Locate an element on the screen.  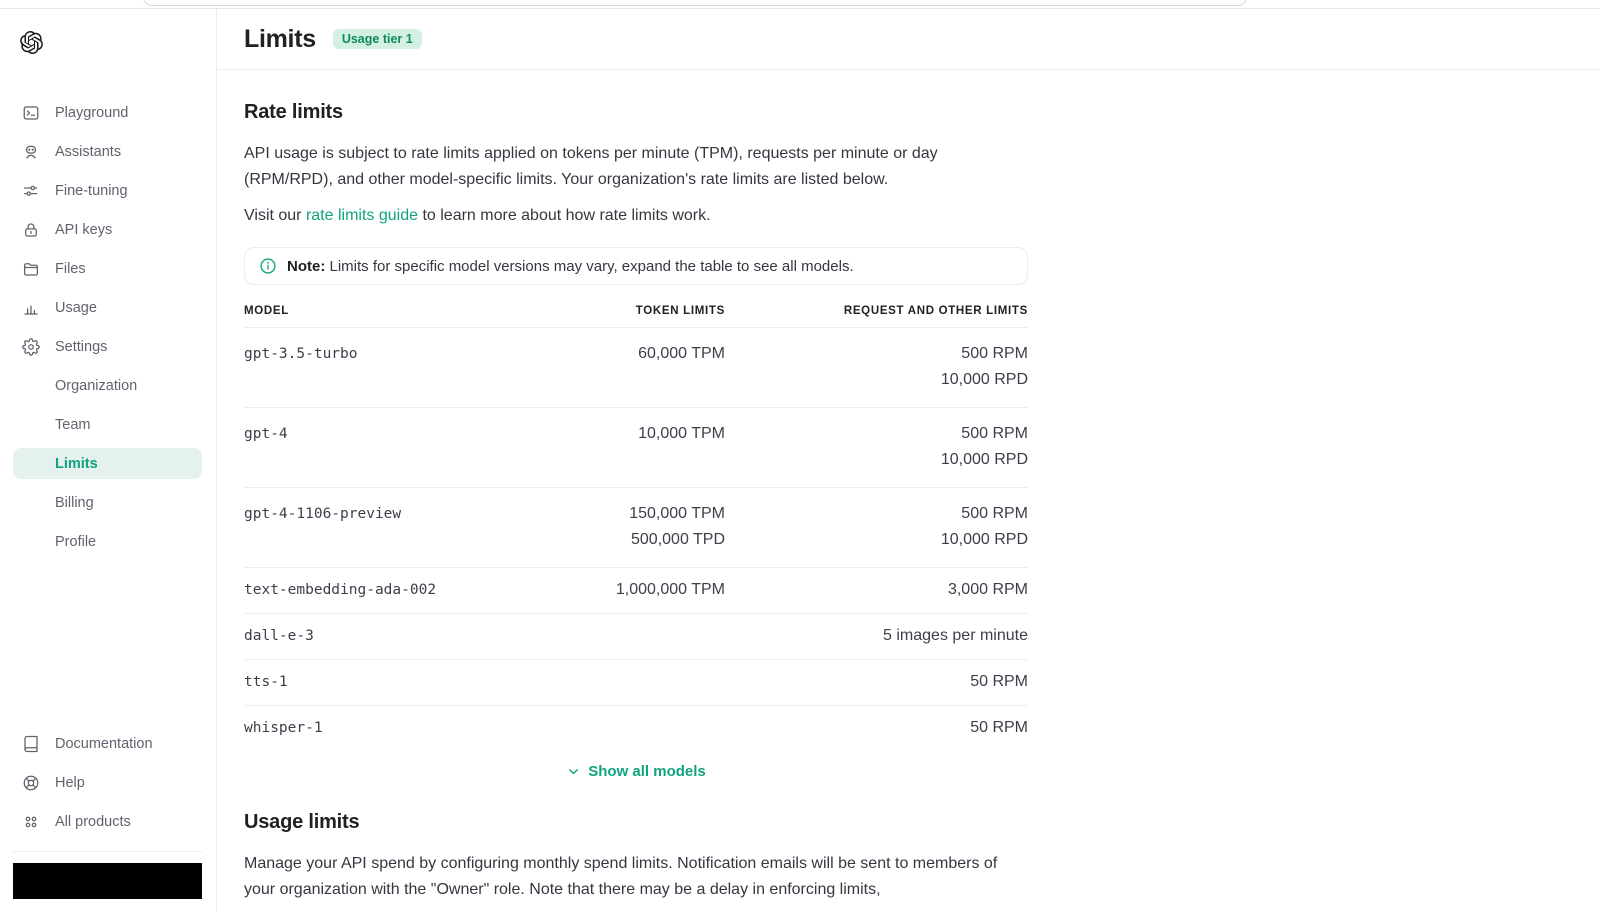
sidebar-item-label: Help is located at coordinates (70, 782).